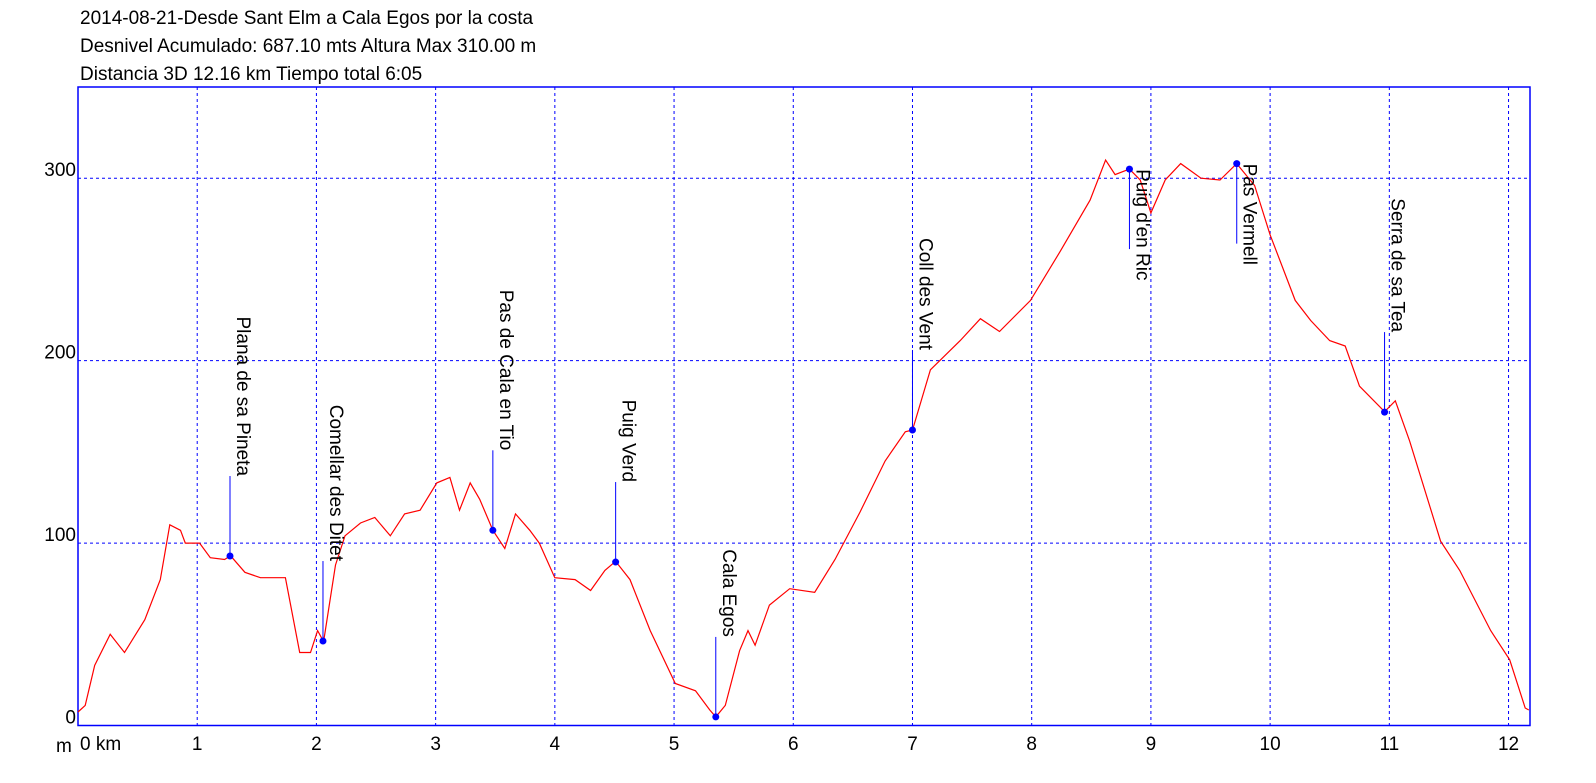 The height and width of the screenshot is (783, 1596). Describe the element at coordinates (435, 744) in the screenshot. I see `x-tick-label: 3` at that location.